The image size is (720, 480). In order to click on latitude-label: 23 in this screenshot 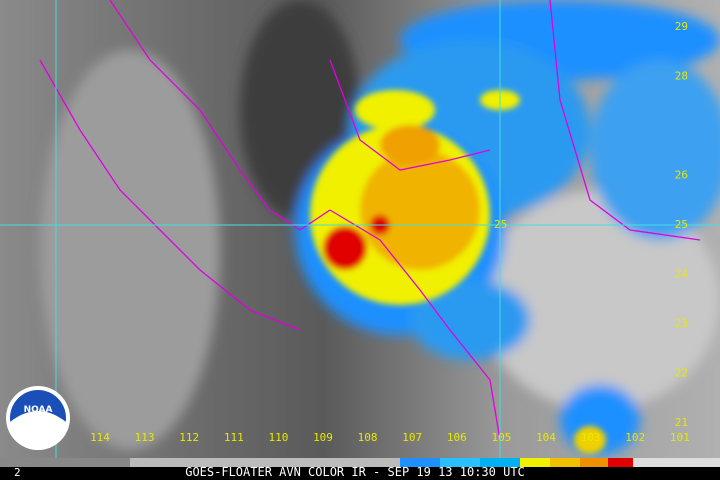, I will do `click(681, 323)`.